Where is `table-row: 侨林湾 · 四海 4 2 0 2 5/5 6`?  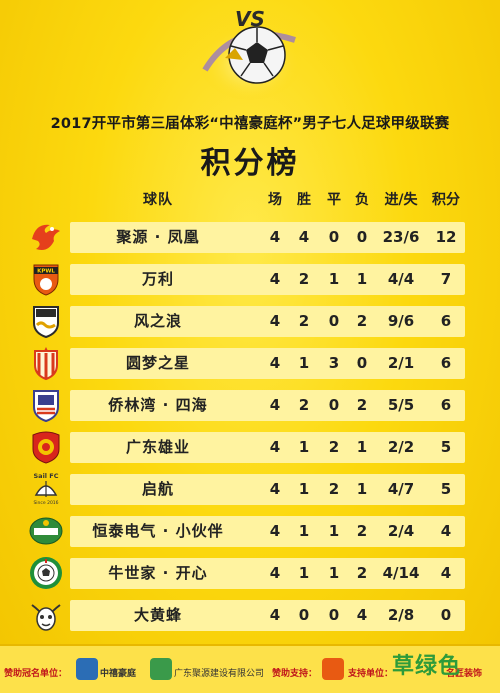
table-row: 侨林湾 · 四海 4 2 0 2 5/5 6 is located at coordinates (250, 405).